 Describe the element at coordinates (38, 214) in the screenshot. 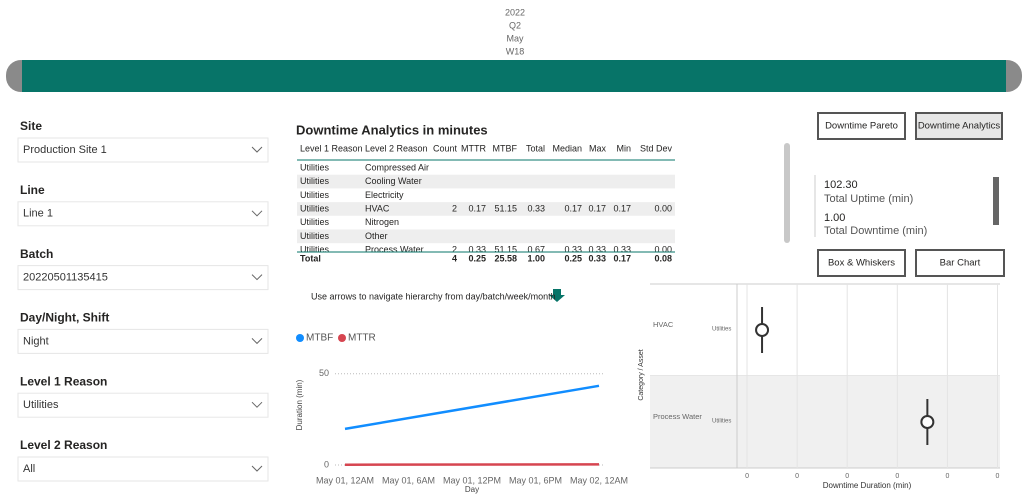

I see `dropdown-value: Line 1` at that location.